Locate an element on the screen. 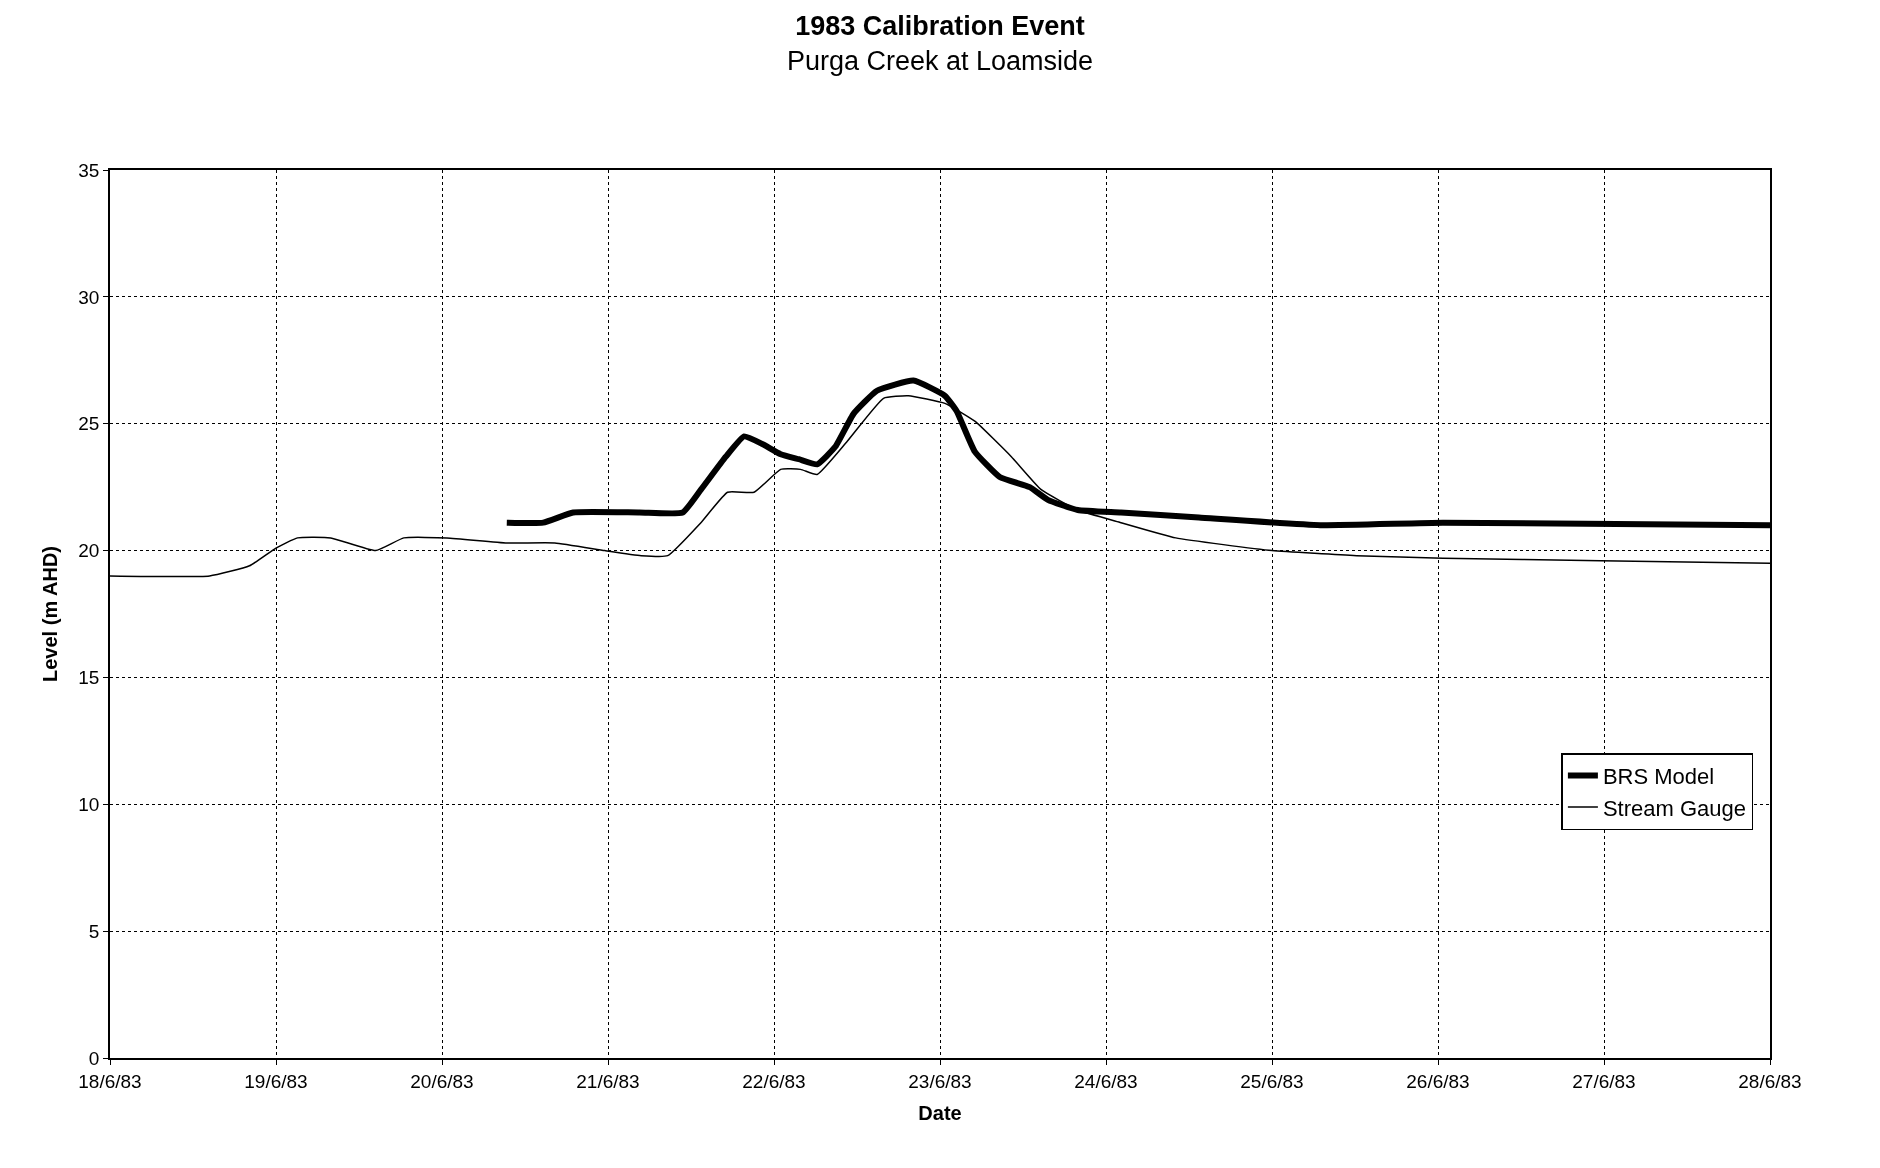 The image size is (1880, 1168). y-tick-label: 20 is located at coordinates (89, 551).